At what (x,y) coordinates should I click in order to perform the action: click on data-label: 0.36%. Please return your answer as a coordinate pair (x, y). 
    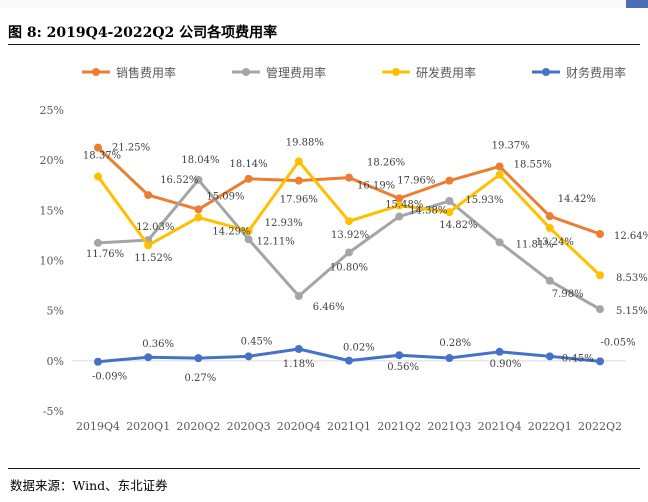
    Looking at the image, I should click on (158, 344).